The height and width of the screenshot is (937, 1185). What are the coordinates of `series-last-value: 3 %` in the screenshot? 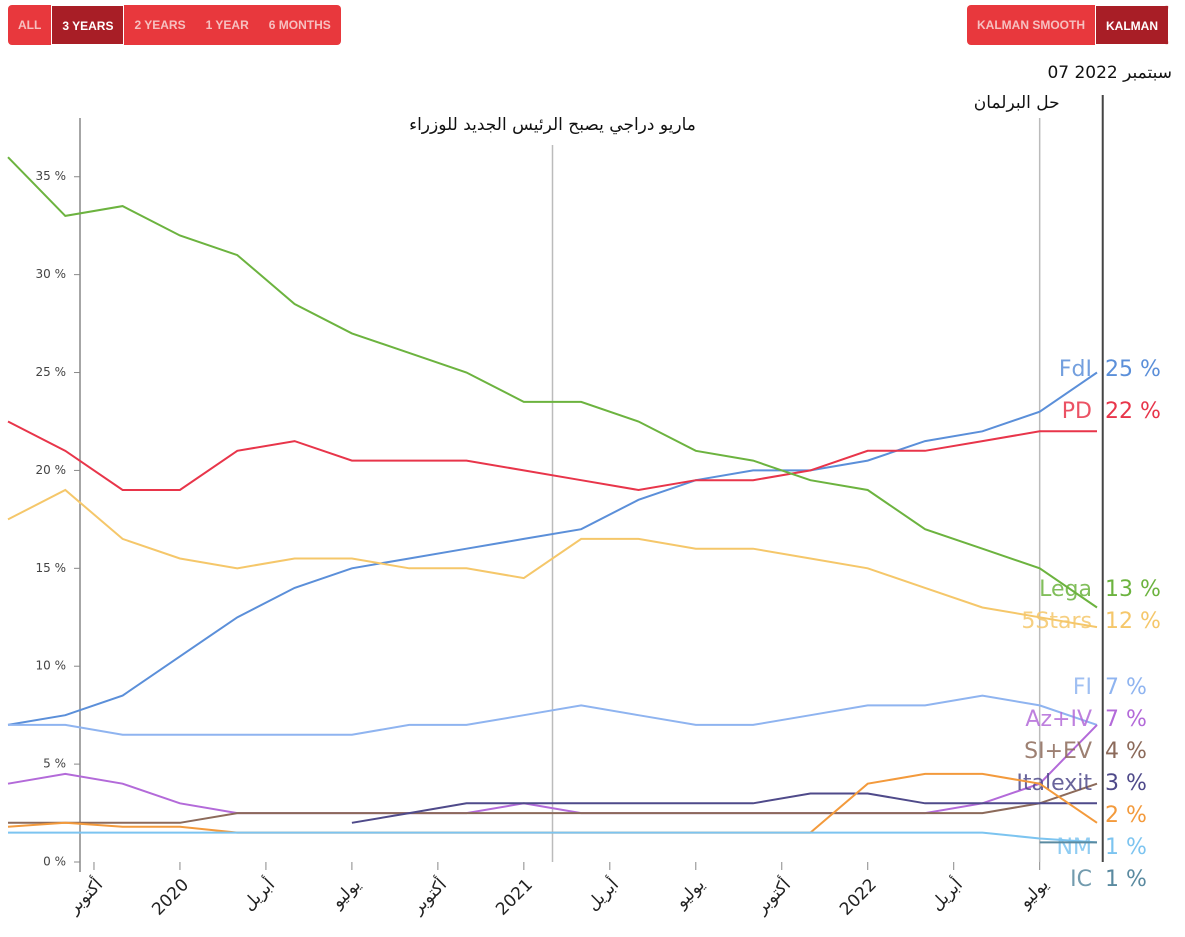 It's located at (1126, 783).